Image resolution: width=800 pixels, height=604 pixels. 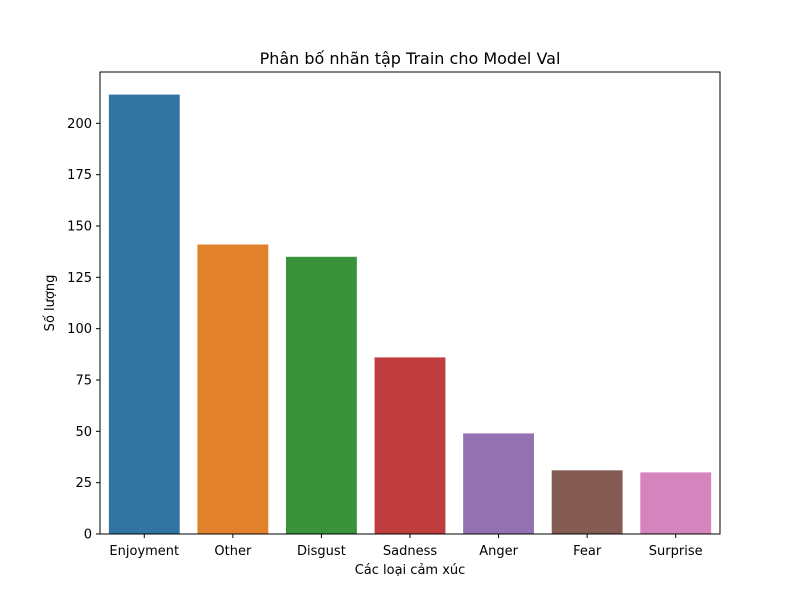 What do you see at coordinates (410, 551) in the screenshot?
I see `x-tick-label: Sadness` at bounding box center [410, 551].